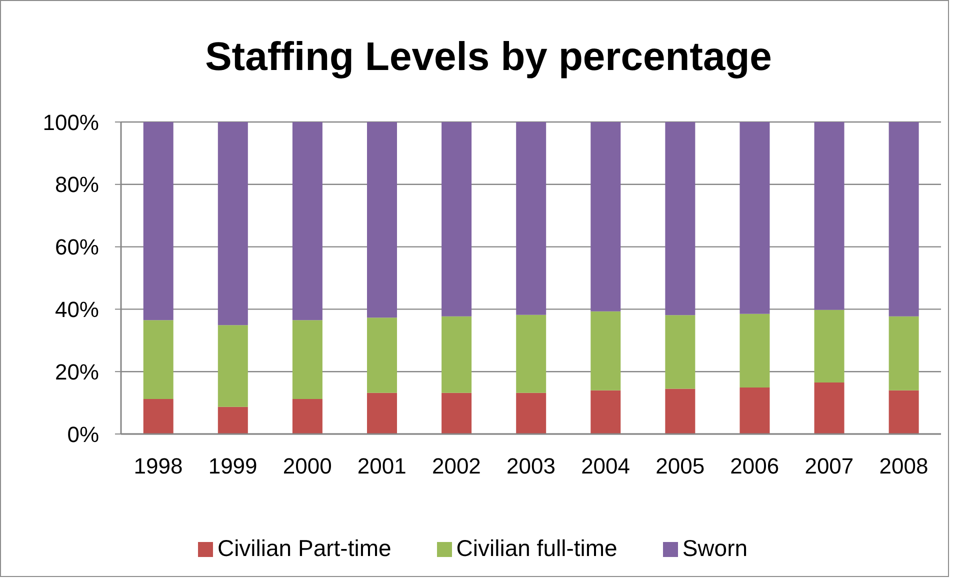 Image resolution: width=959 pixels, height=580 pixels. What do you see at coordinates (233, 466) in the screenshot?
I see `x-tick-label: 1999` at bounding box center [233, 466].